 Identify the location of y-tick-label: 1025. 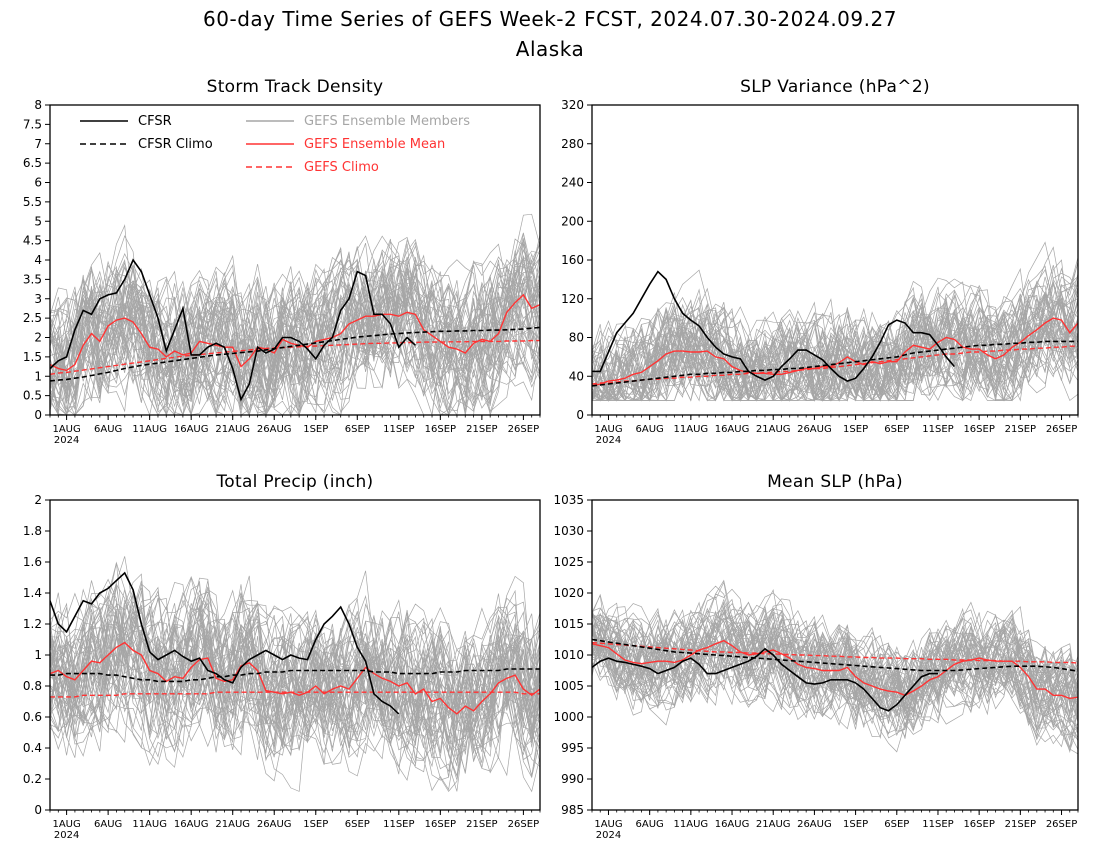
(568, 562).